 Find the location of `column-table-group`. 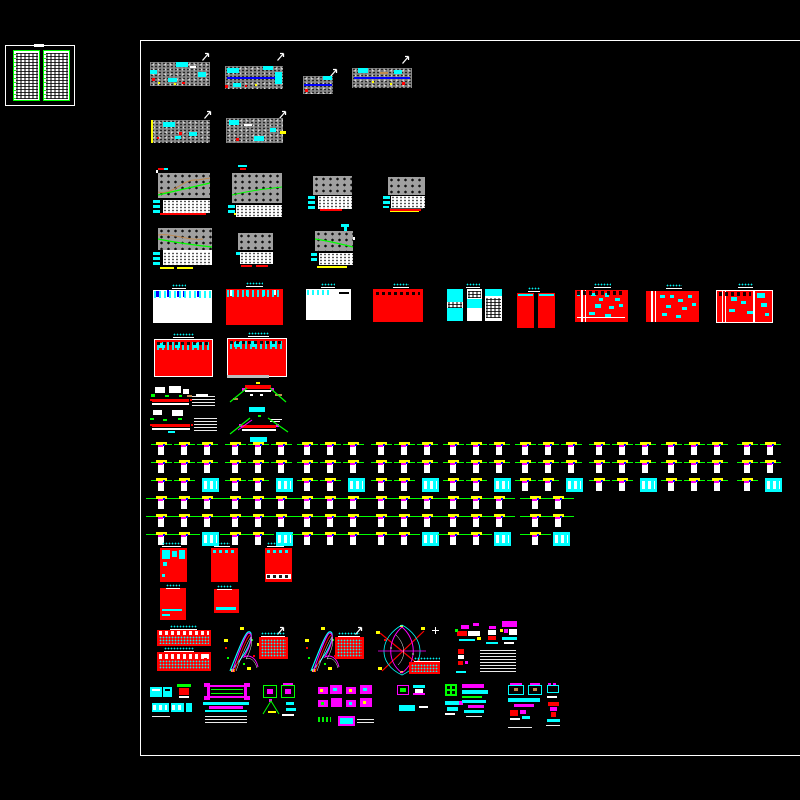

column-table-group is located at coordinates (474, 305).